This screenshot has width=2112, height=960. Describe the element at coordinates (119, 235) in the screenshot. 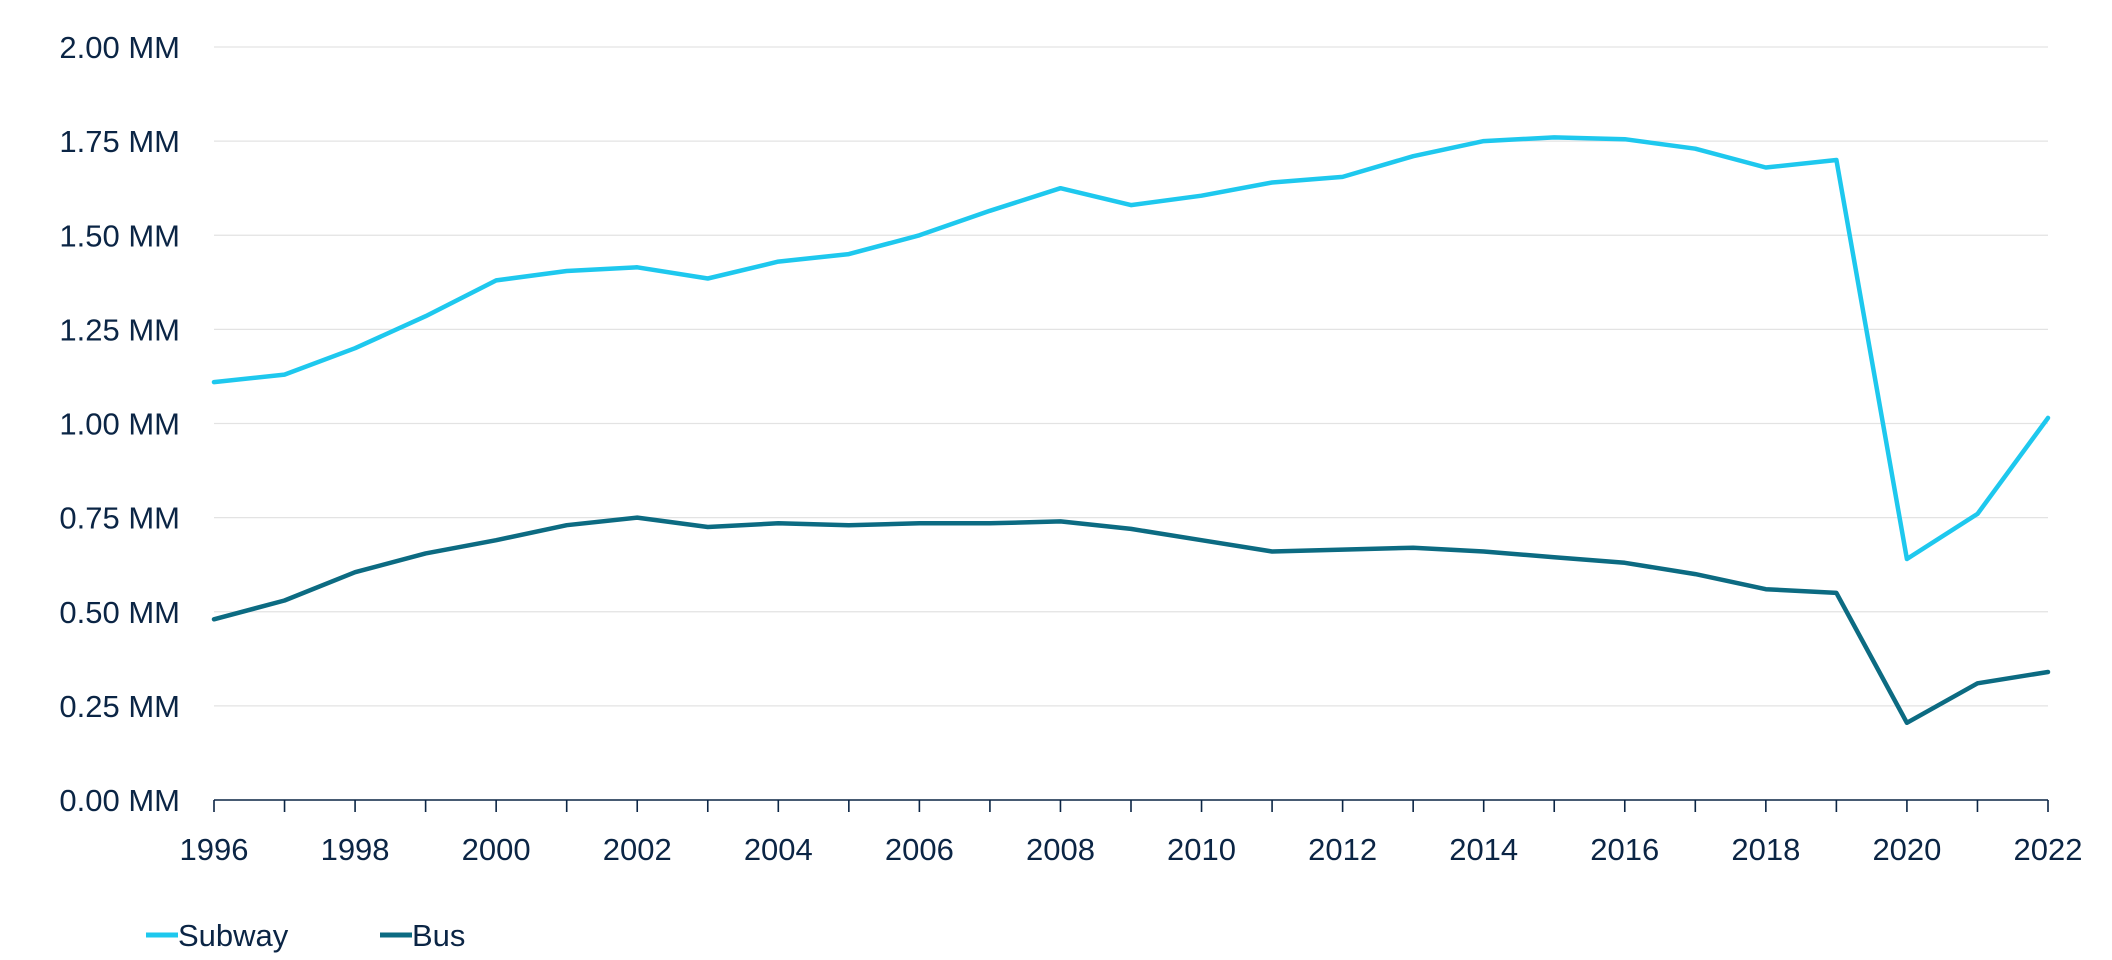

I see `y-tick-label: 1.50 MM` at that location.